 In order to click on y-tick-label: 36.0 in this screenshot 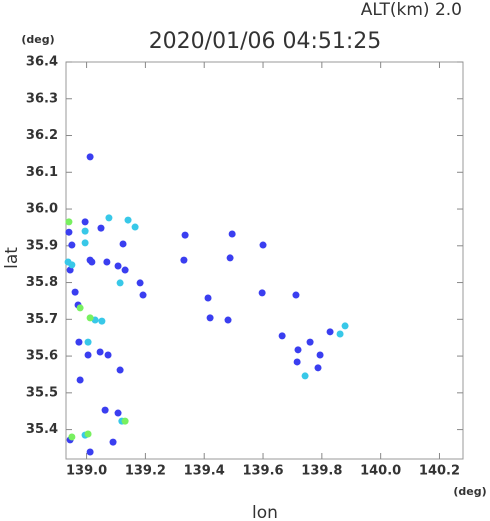, I will do `click(42, 209)`.